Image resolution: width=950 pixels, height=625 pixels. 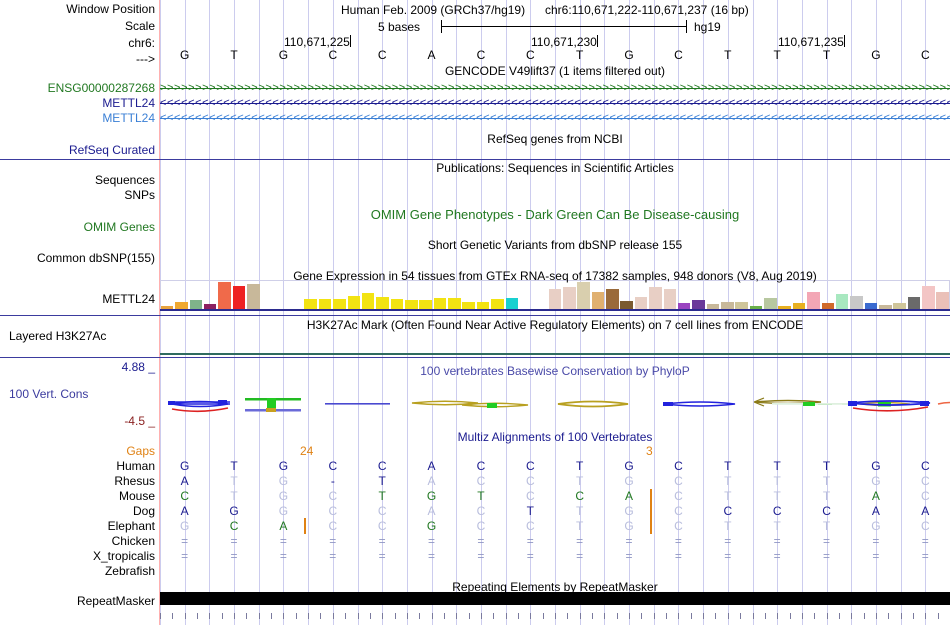 I want to click on publications-snps-label: SNPs, so click(x=139, y=195).